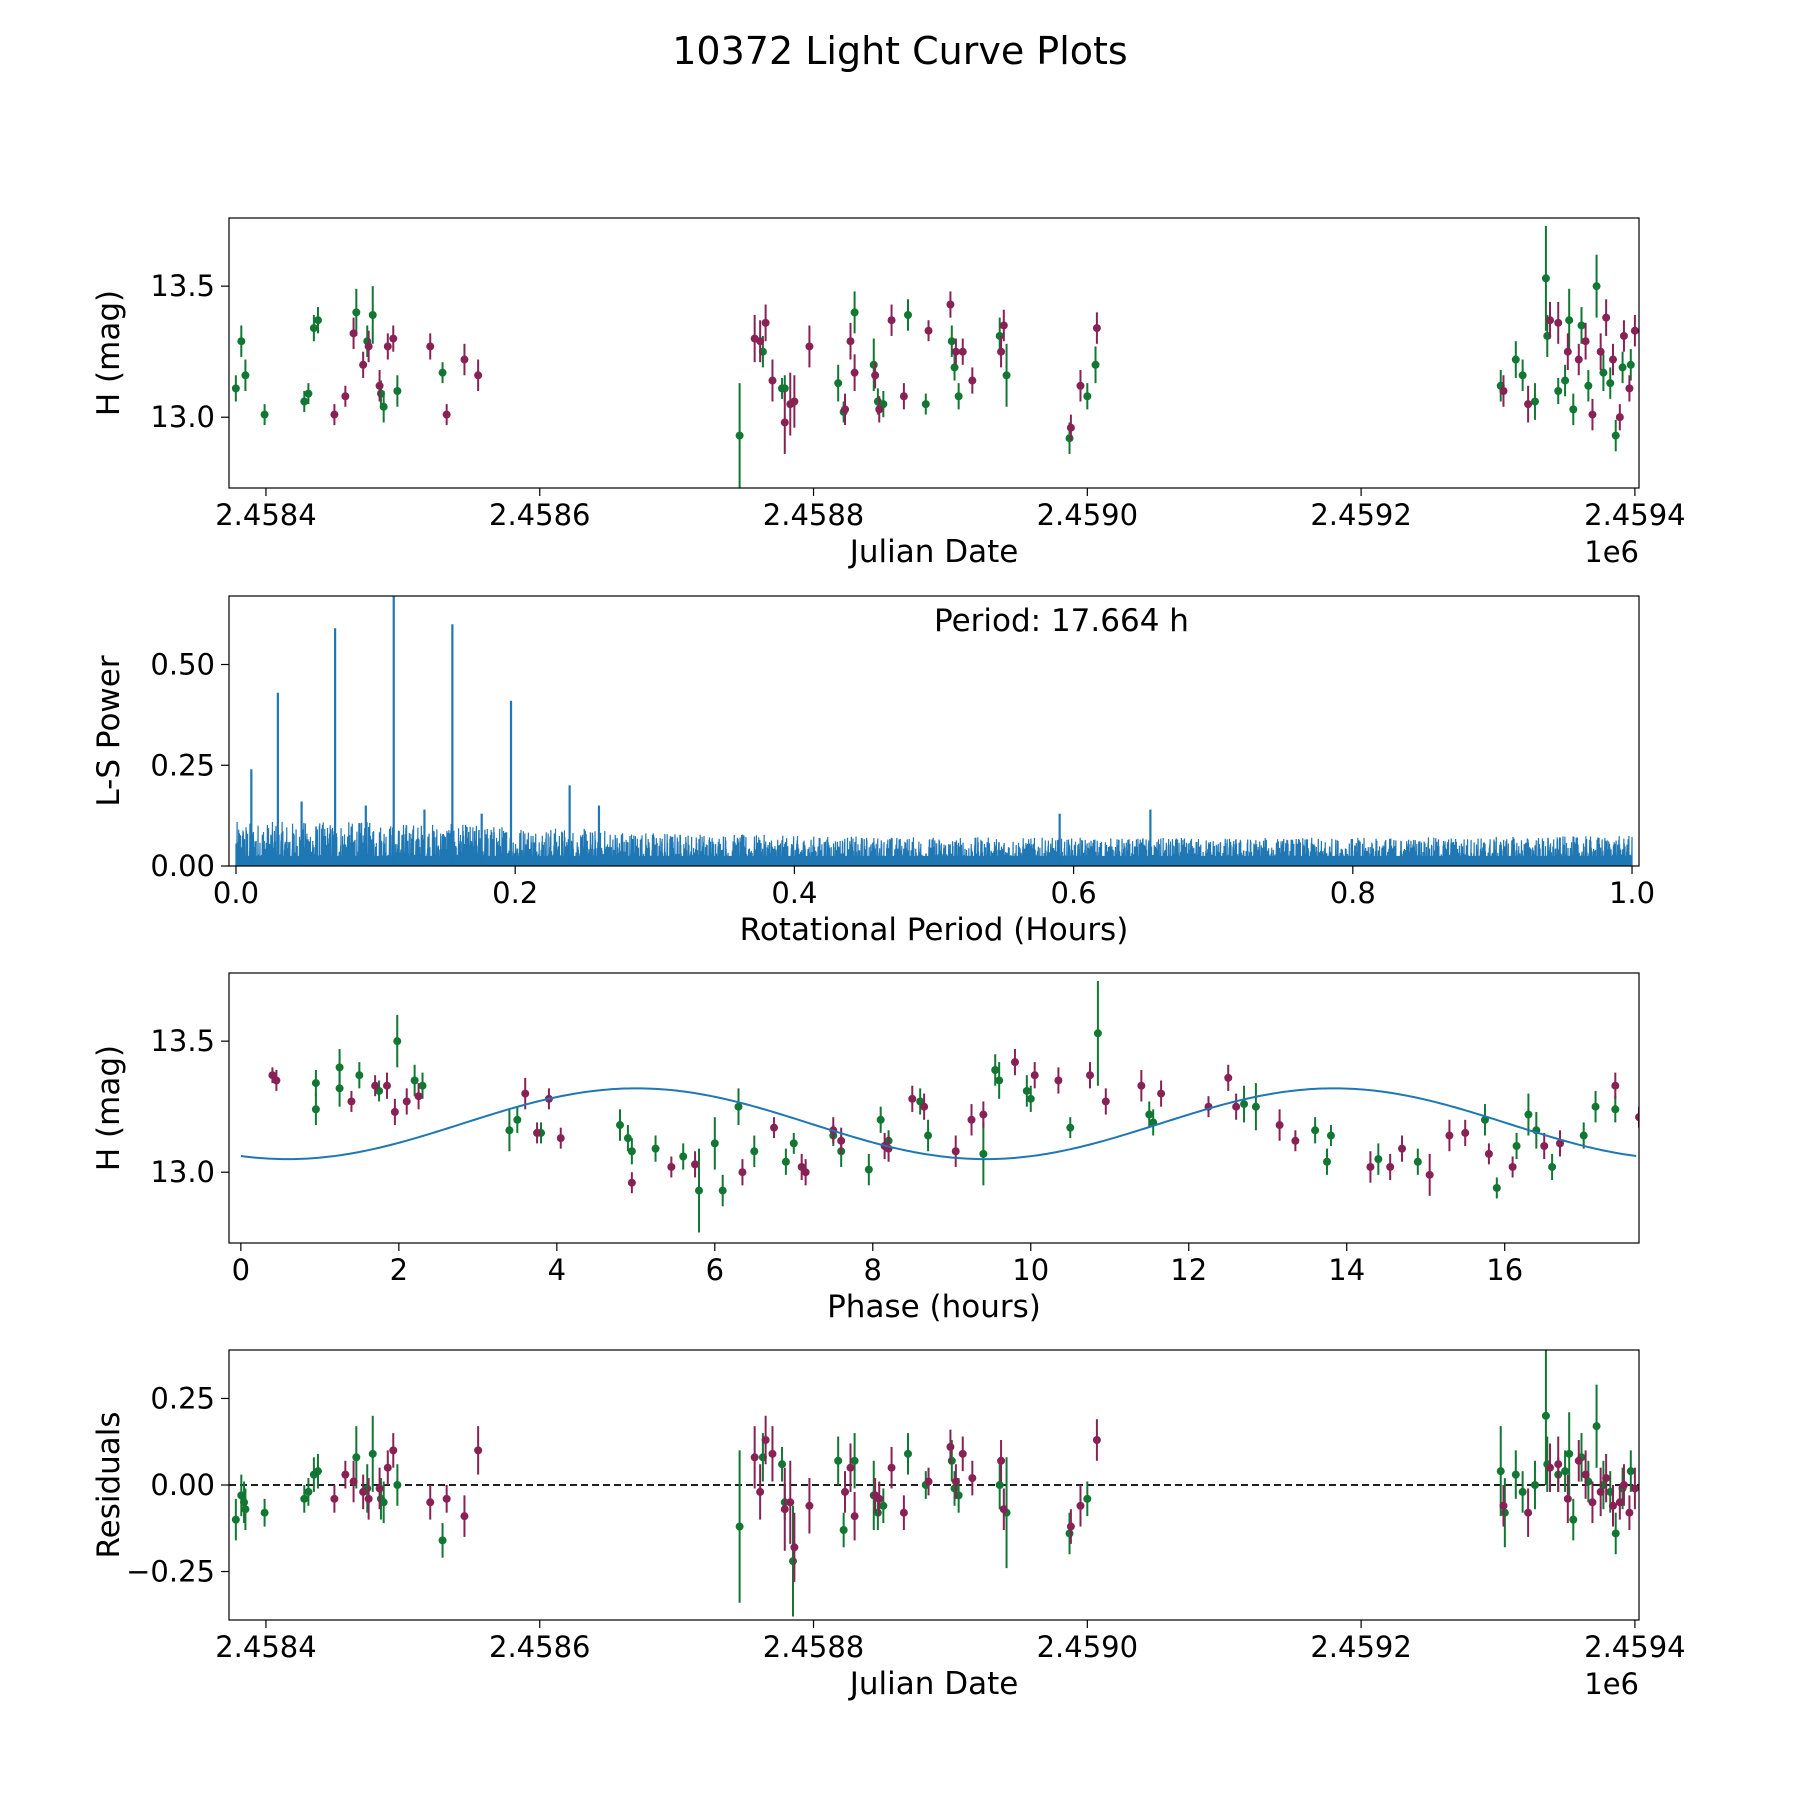 Image resolution: width=1800 pixels, height=1800 pixels. What do you see at coordinates (934, 860) in the screenshot?
I see `ls-noise-band` at bounding box center [934, 860].